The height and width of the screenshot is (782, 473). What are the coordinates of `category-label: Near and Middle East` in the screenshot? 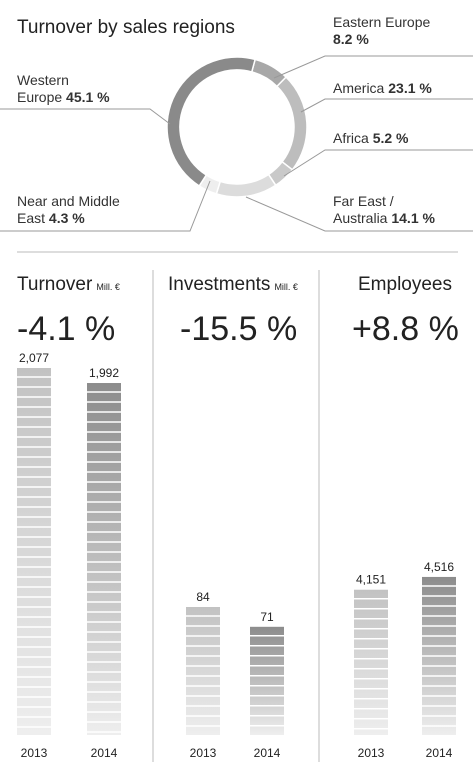 It's located at (68, 209).